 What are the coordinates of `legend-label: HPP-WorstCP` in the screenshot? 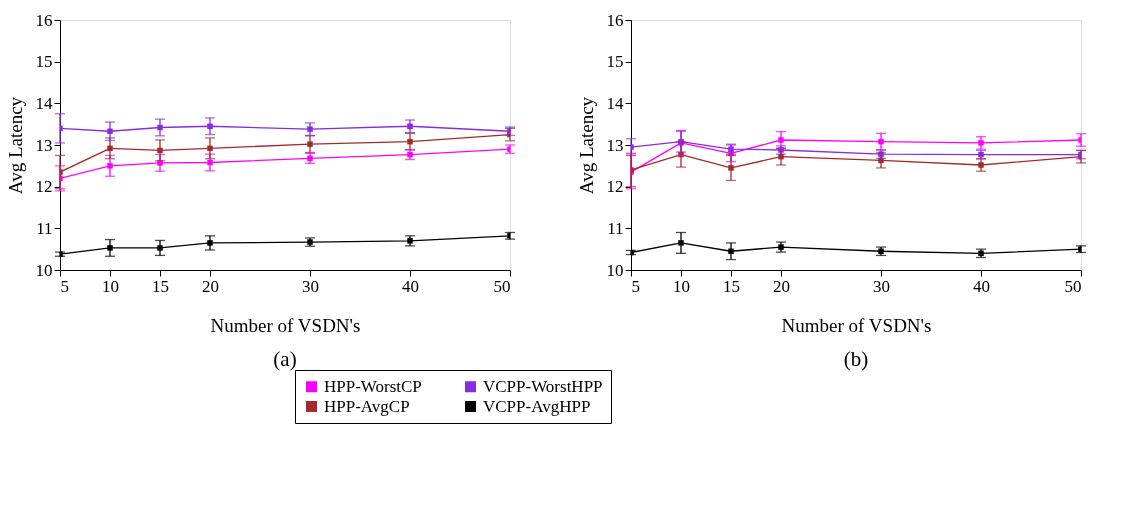 It's located at (373, 386).